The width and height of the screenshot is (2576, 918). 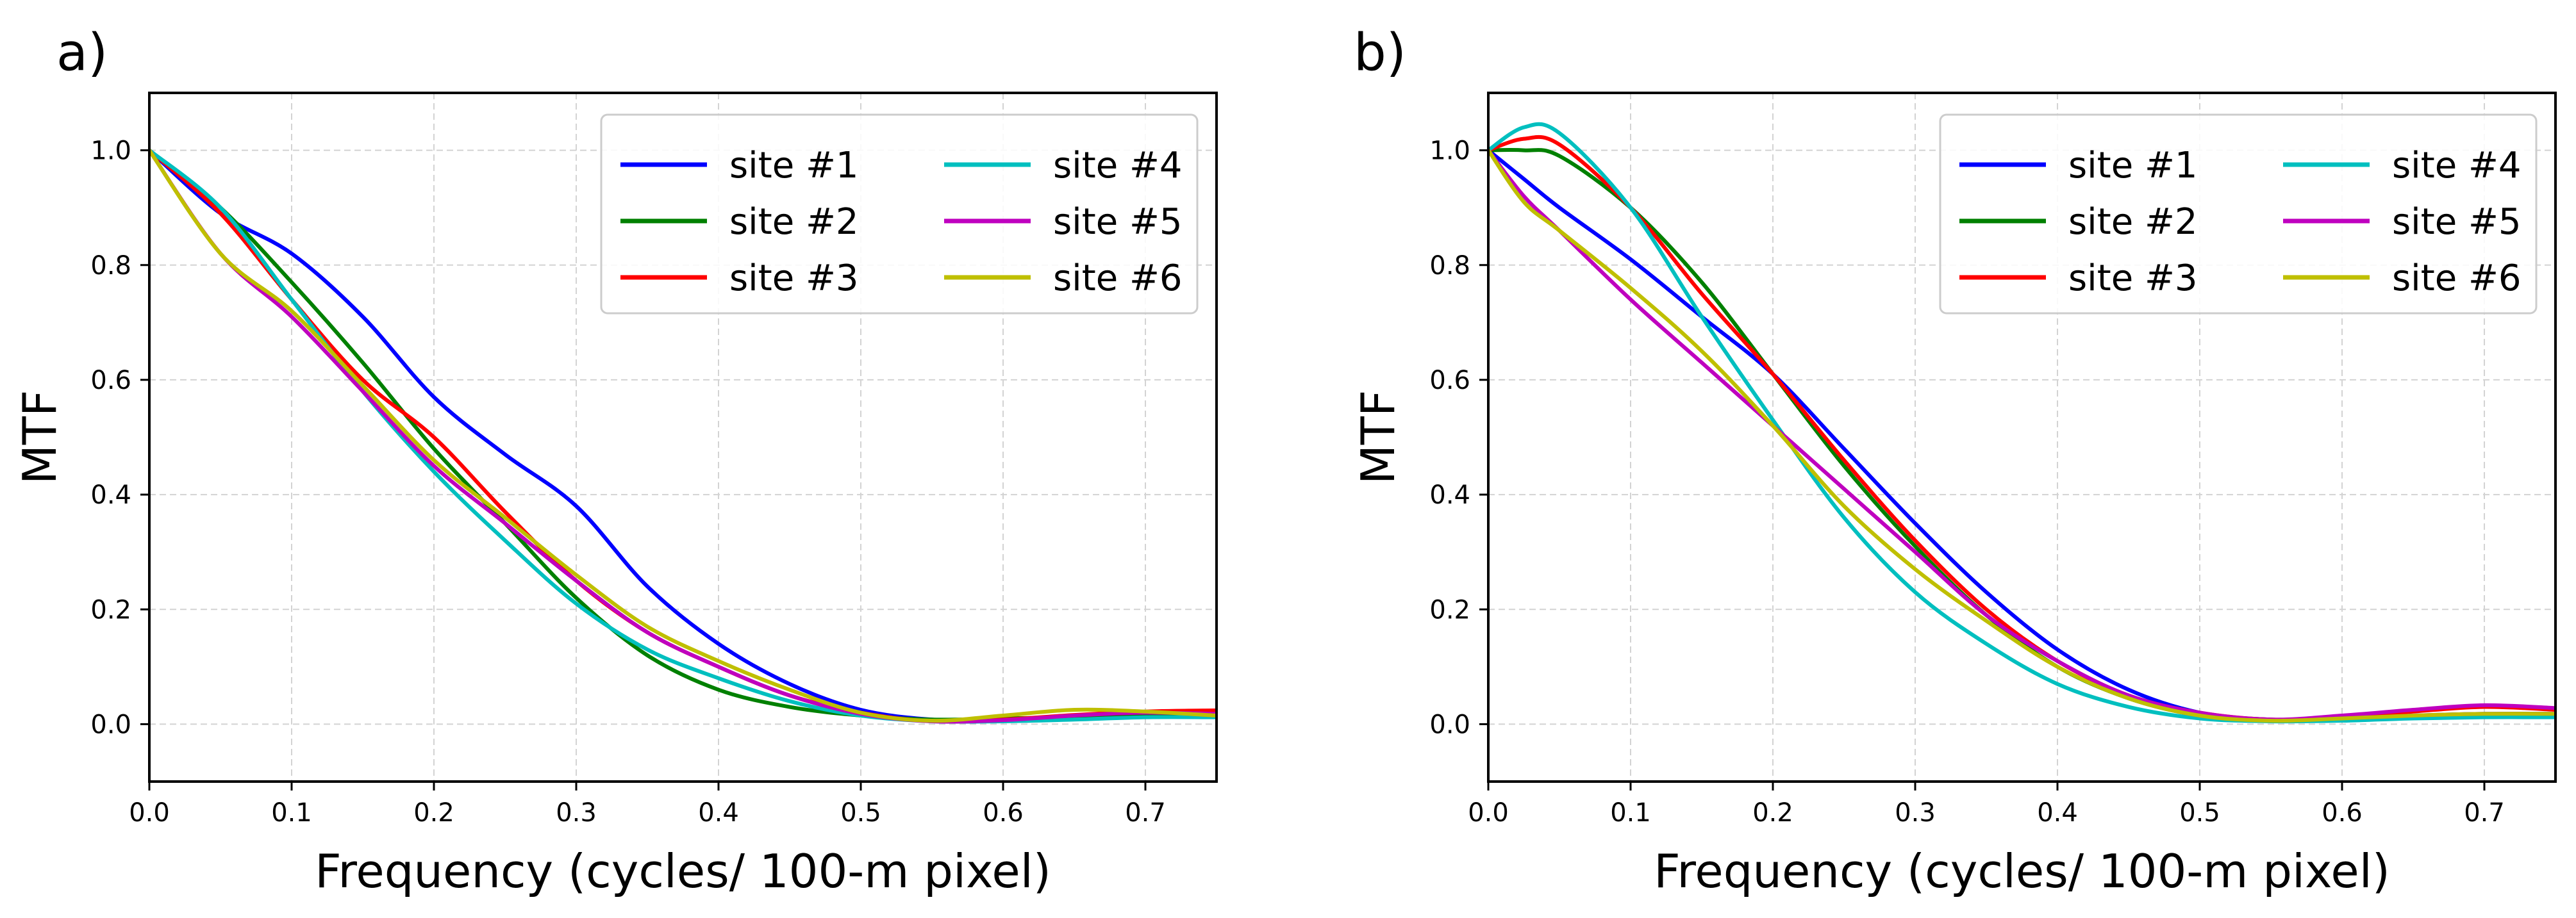 I want to click on panel-label: b), so click(x=1380, y=53).